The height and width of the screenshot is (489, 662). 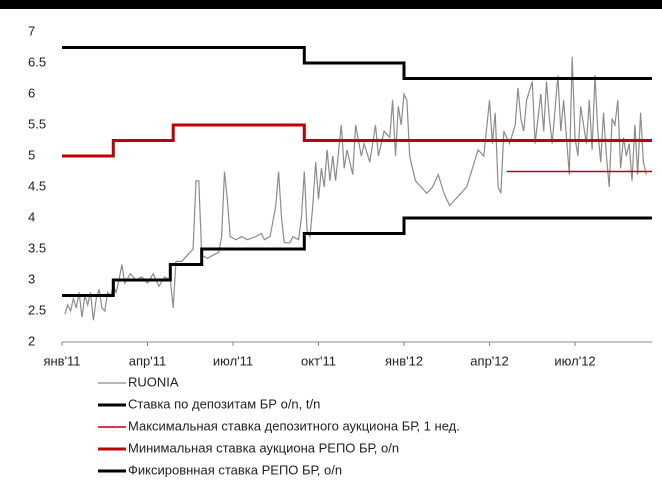 I want to click on x-tick-label: янв'11, so click(x=61, y=360).